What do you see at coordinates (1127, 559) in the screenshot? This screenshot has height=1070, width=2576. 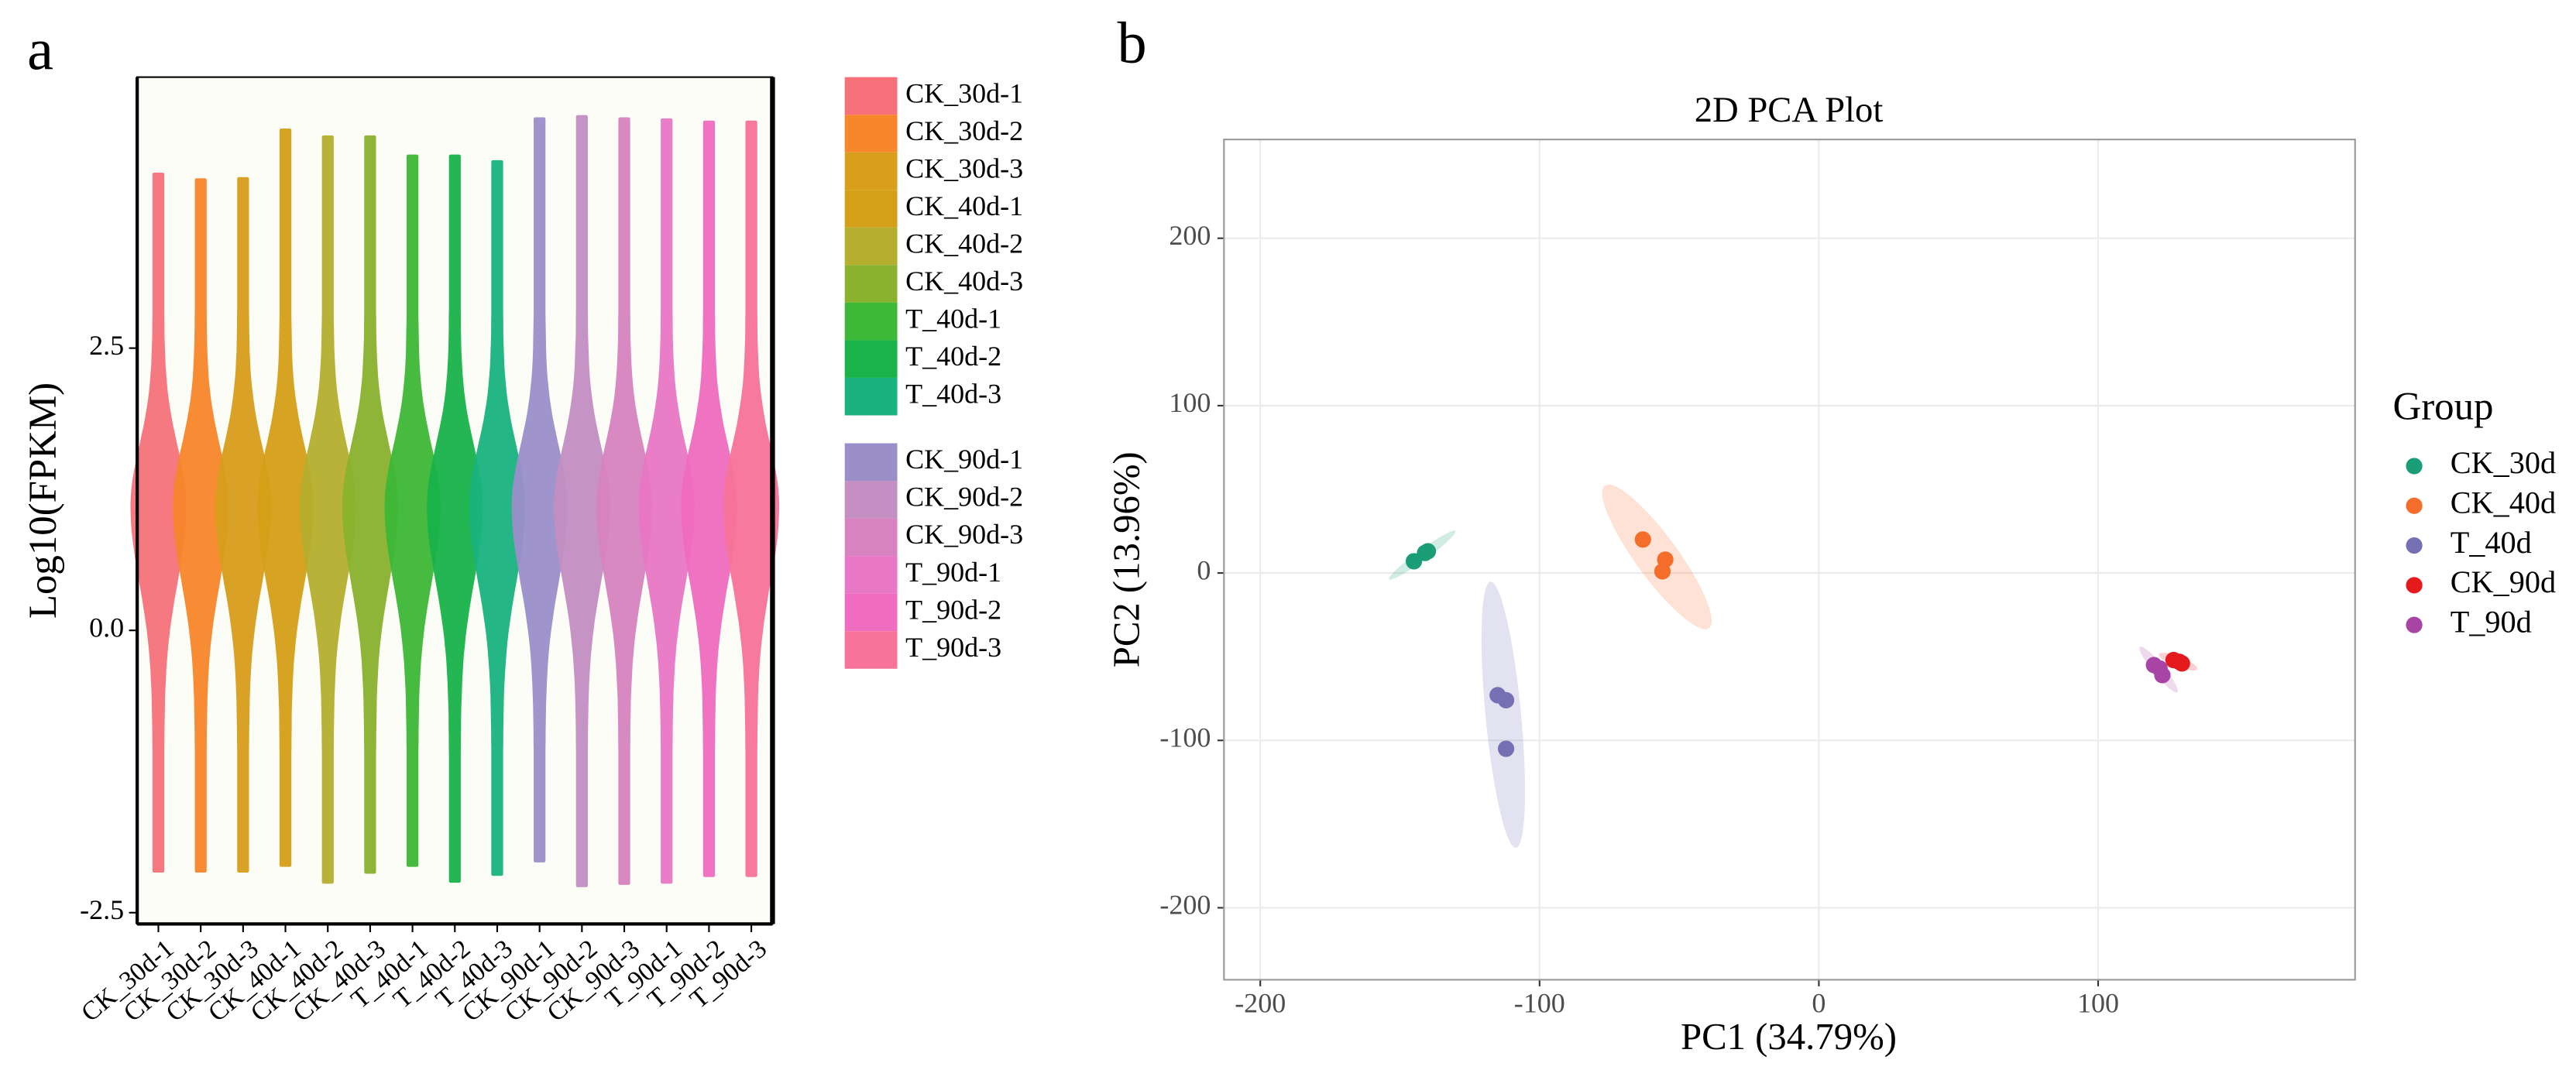 I see `y-axis-label: PC2 (13.96%)` at bounding box center [1127, 559].